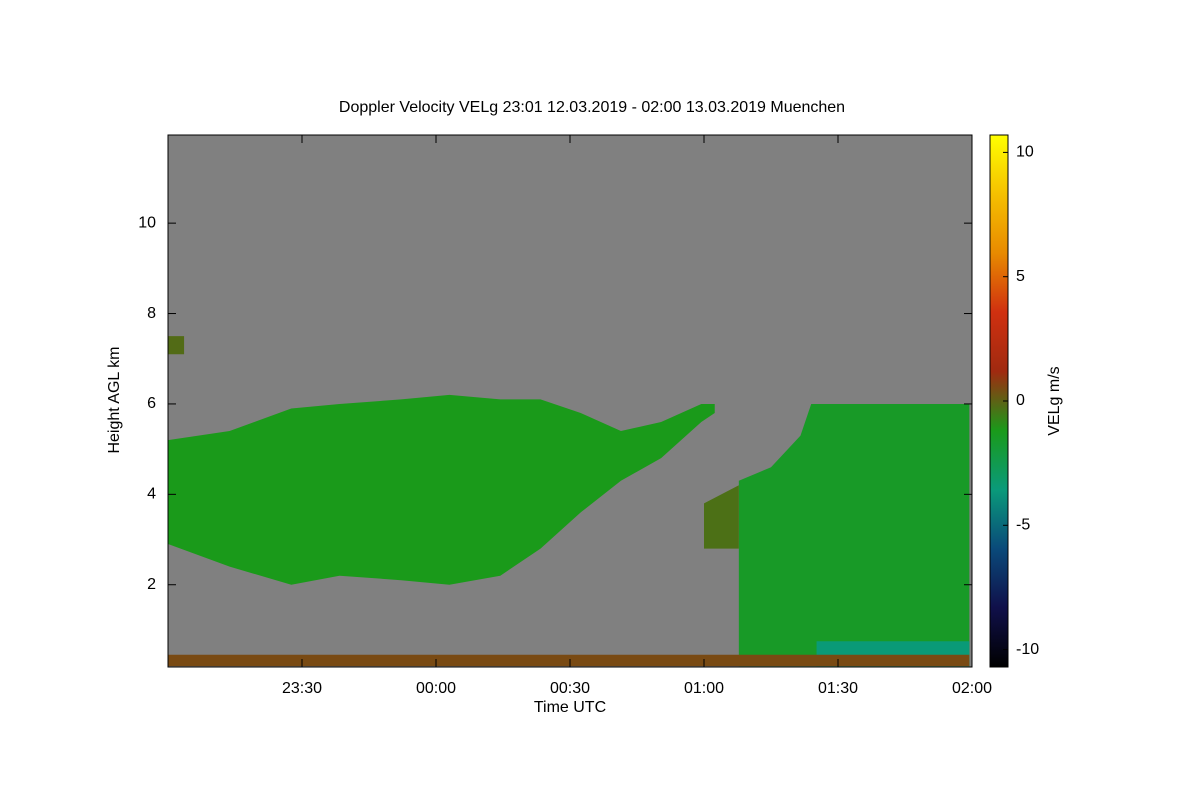 This screenshot has height=805, width=1200. I want to click on x-tick-label: 00:00, so click(436, 688).